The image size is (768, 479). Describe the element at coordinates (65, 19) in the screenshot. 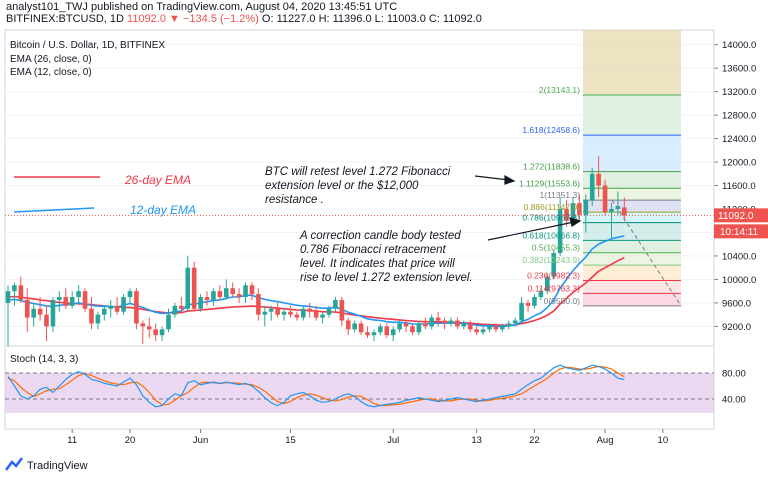

I see `symbol-name: BITFINEX:BTCUSD, 1D` at that location.